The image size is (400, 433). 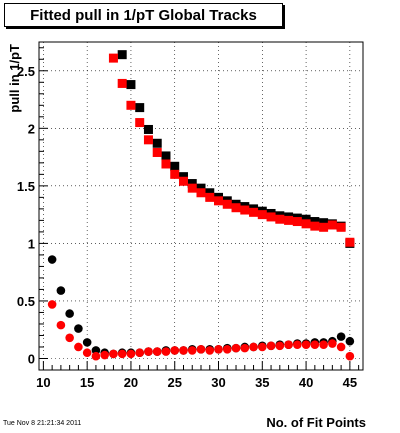 I want to click on x-tick-label: 40, so click(x=306, y=382).